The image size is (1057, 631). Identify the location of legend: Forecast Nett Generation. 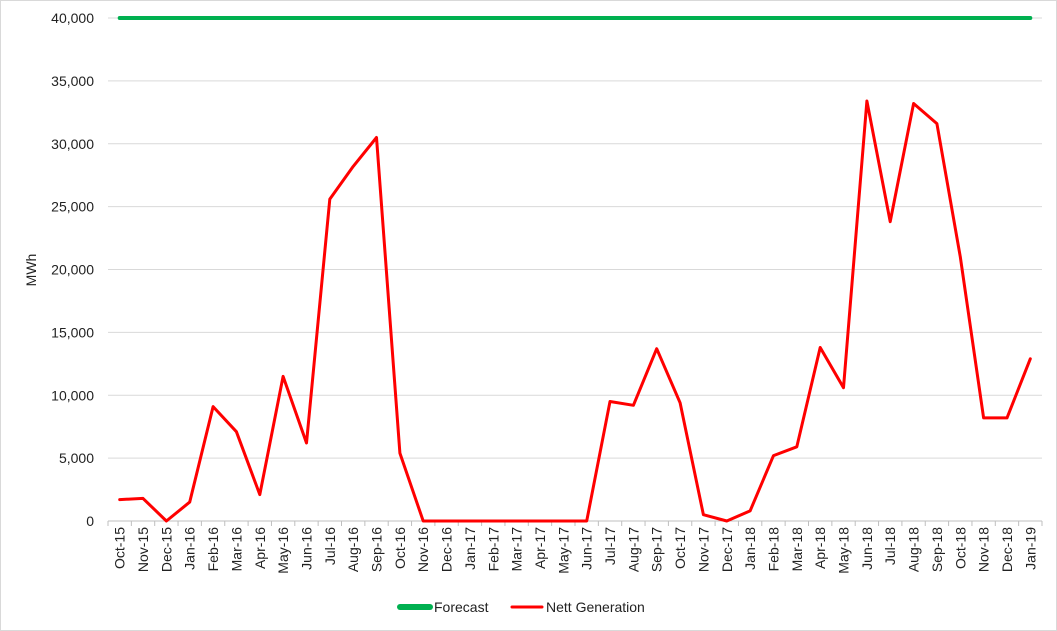
(521, 607).